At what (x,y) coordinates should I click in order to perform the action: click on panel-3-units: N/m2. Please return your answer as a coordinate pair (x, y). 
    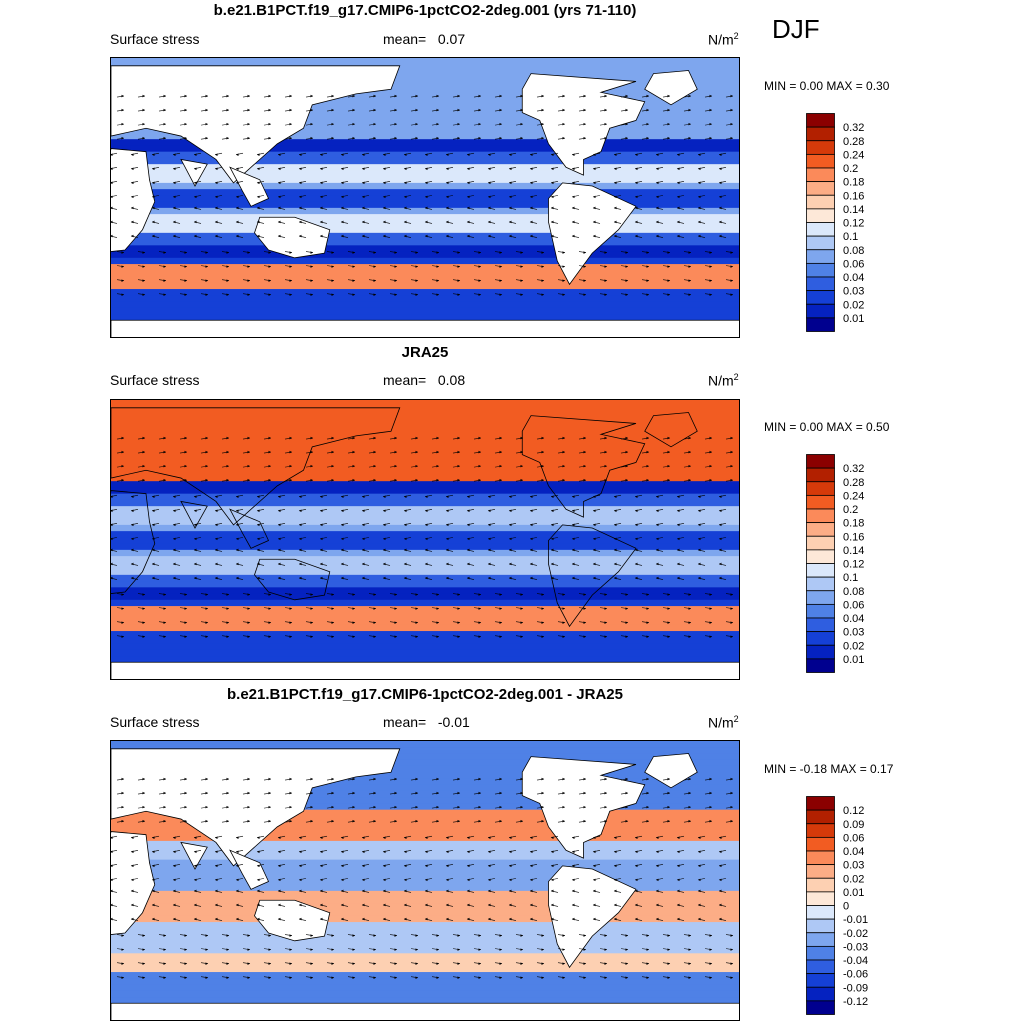
    Looking at the image, I should click on (723, 722).